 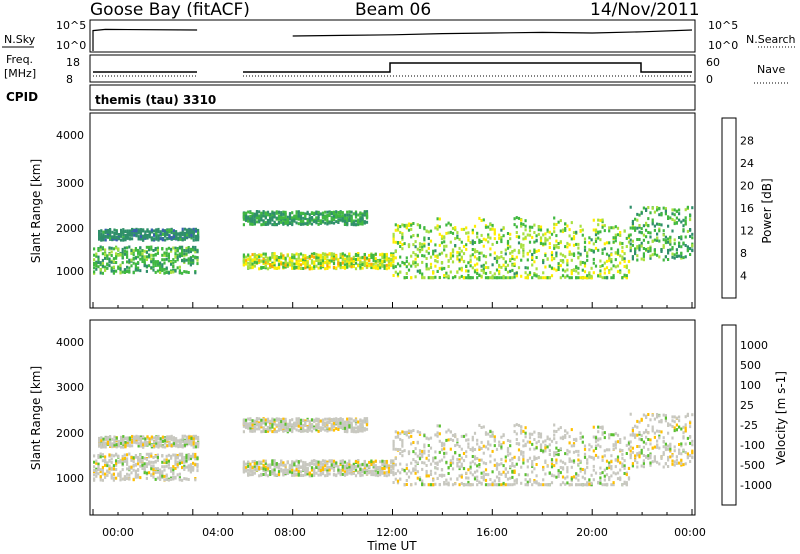 What do you see at coordinates (71, 25) in the screenshot?
I see `noise-left-tick-top: 10^5` at bounding box center [71, 25].